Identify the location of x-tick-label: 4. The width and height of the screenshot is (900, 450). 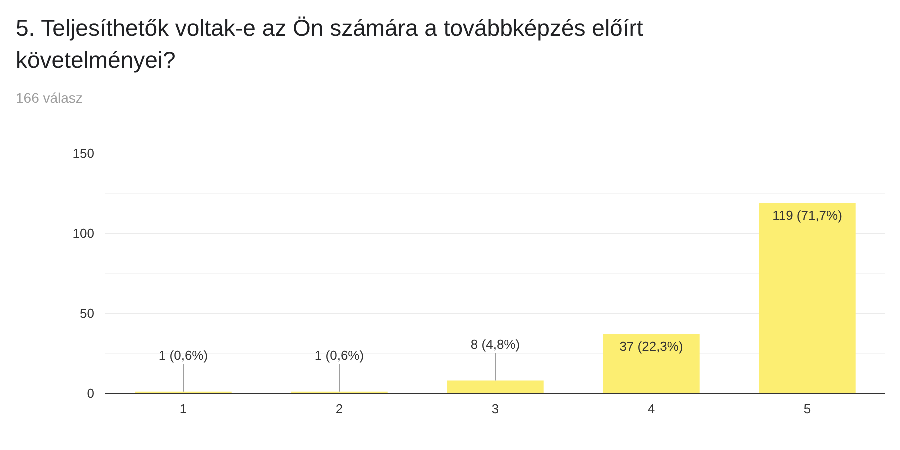
(652, 409).